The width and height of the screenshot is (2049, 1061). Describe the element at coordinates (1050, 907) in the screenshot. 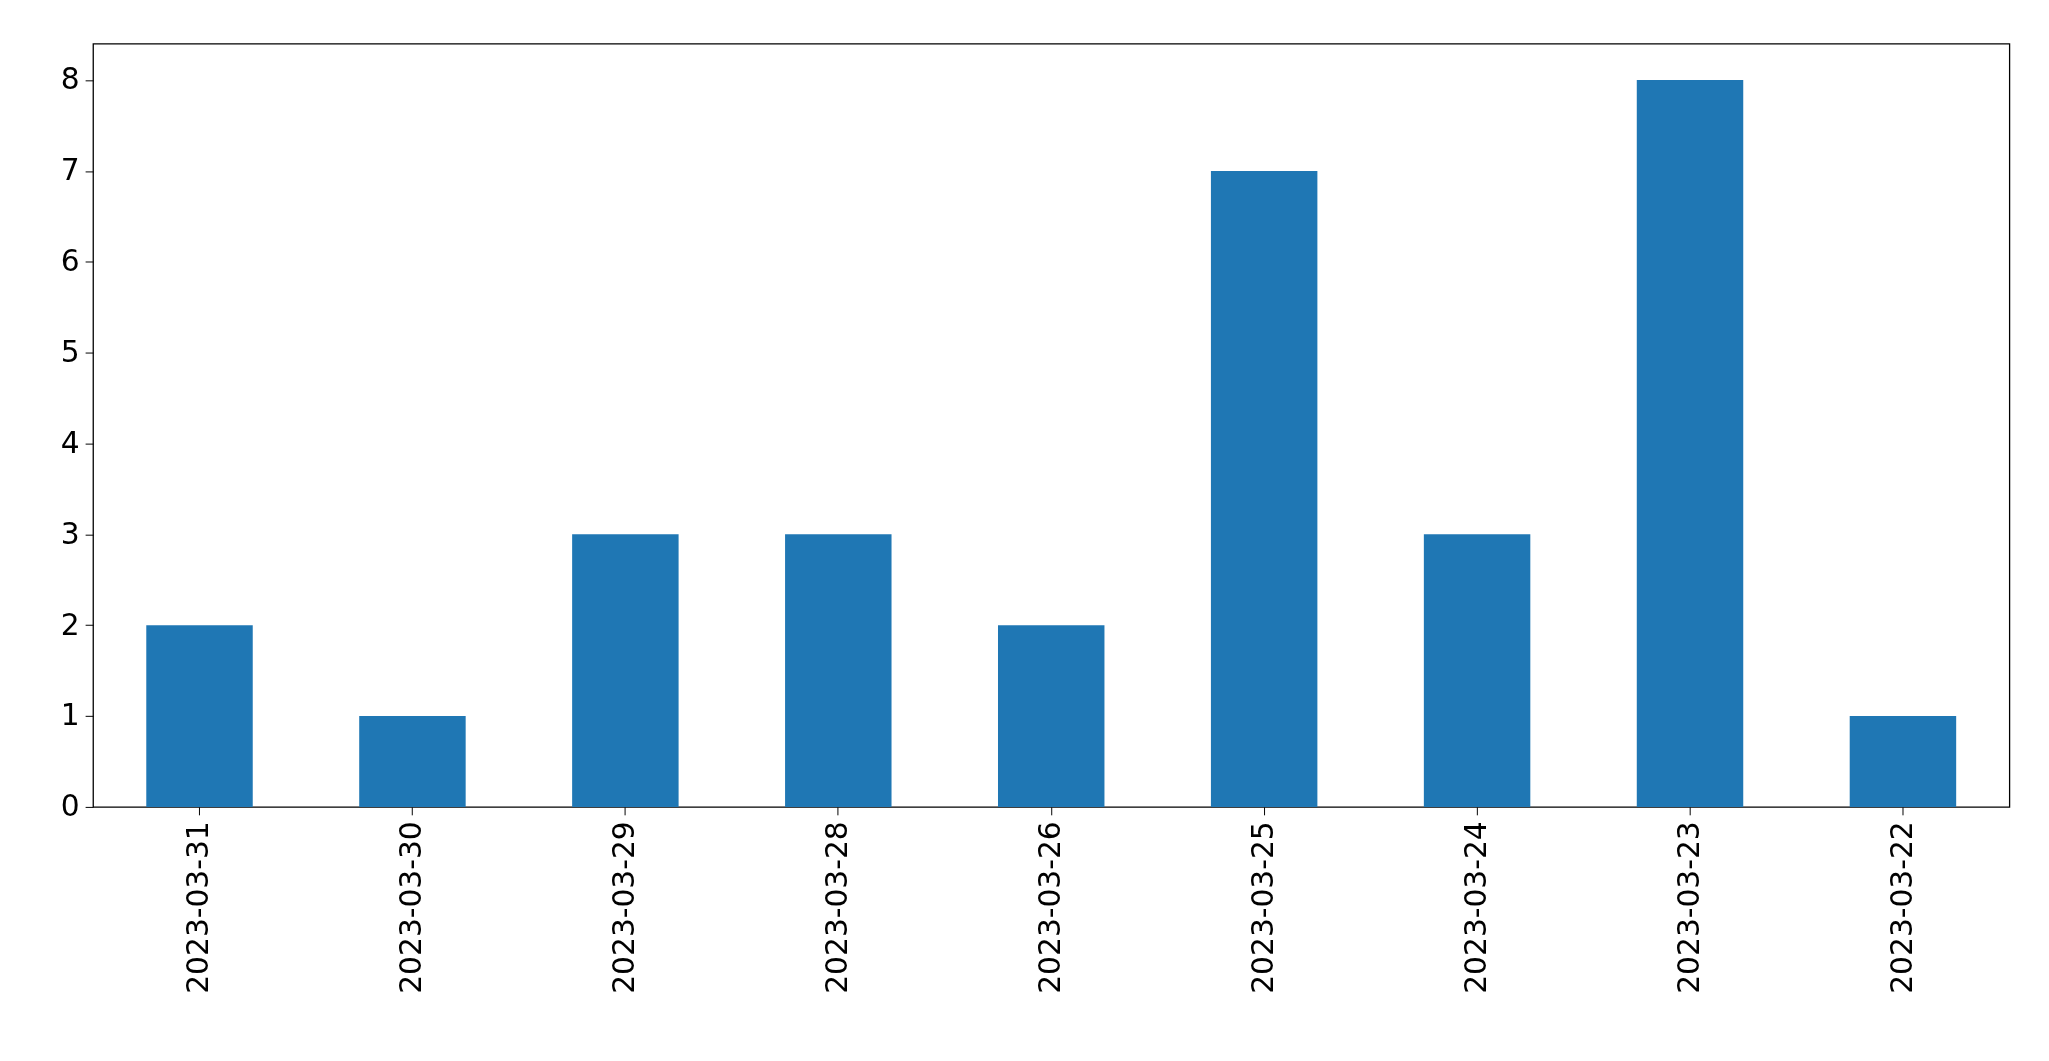

I see `x-tick-label: 2023-03-26` at that location.